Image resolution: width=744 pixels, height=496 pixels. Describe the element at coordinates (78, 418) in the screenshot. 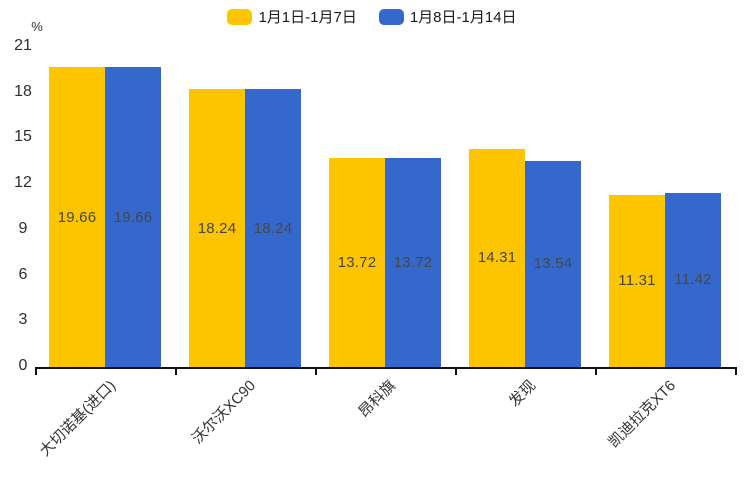

I see `category-label: 大切诺基(进口)` at that location.